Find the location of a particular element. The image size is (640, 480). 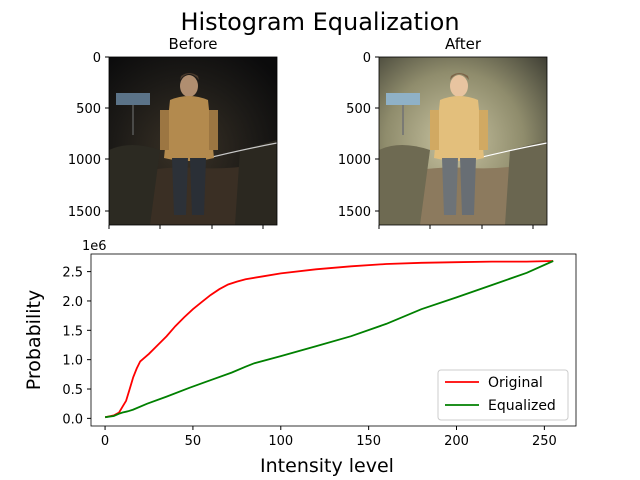

after-image-frame is located at coordinates (463, 141).